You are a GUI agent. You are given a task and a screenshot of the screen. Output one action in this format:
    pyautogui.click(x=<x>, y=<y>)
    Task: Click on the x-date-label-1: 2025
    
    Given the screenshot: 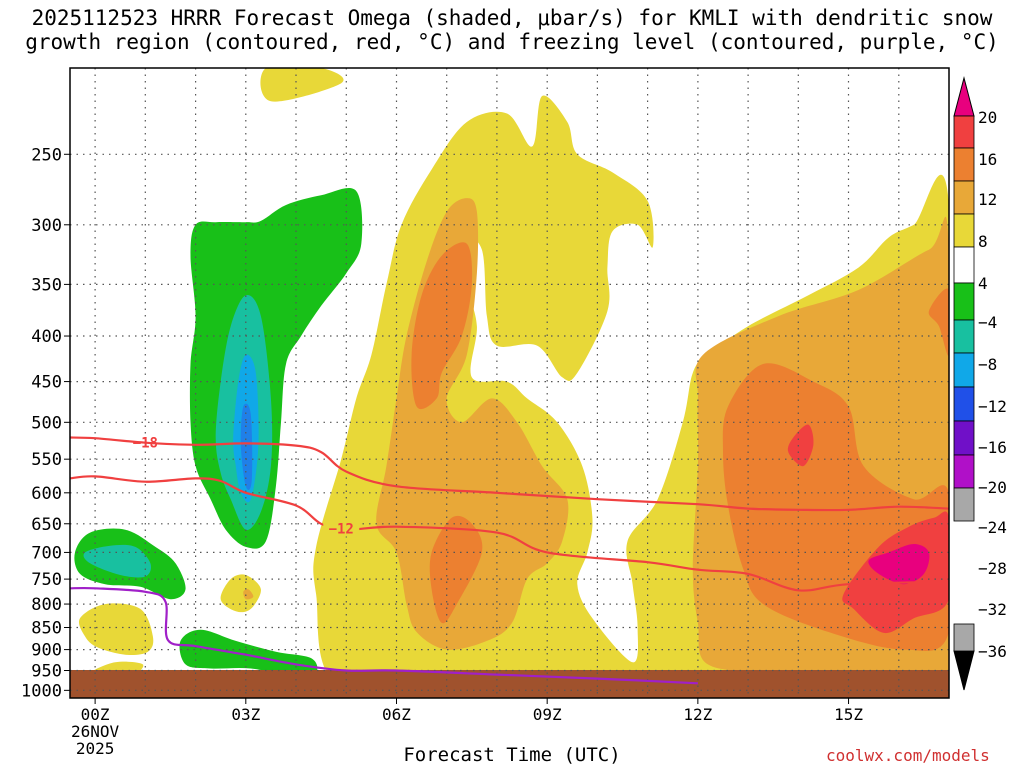 What is the action you would take?
    pyautogui.click(x=95, y=748)
    